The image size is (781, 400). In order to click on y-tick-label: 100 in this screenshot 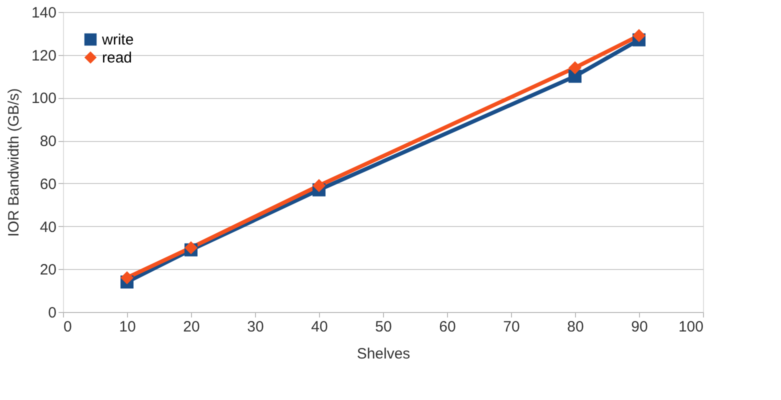, I will do `click(43, 99)`.